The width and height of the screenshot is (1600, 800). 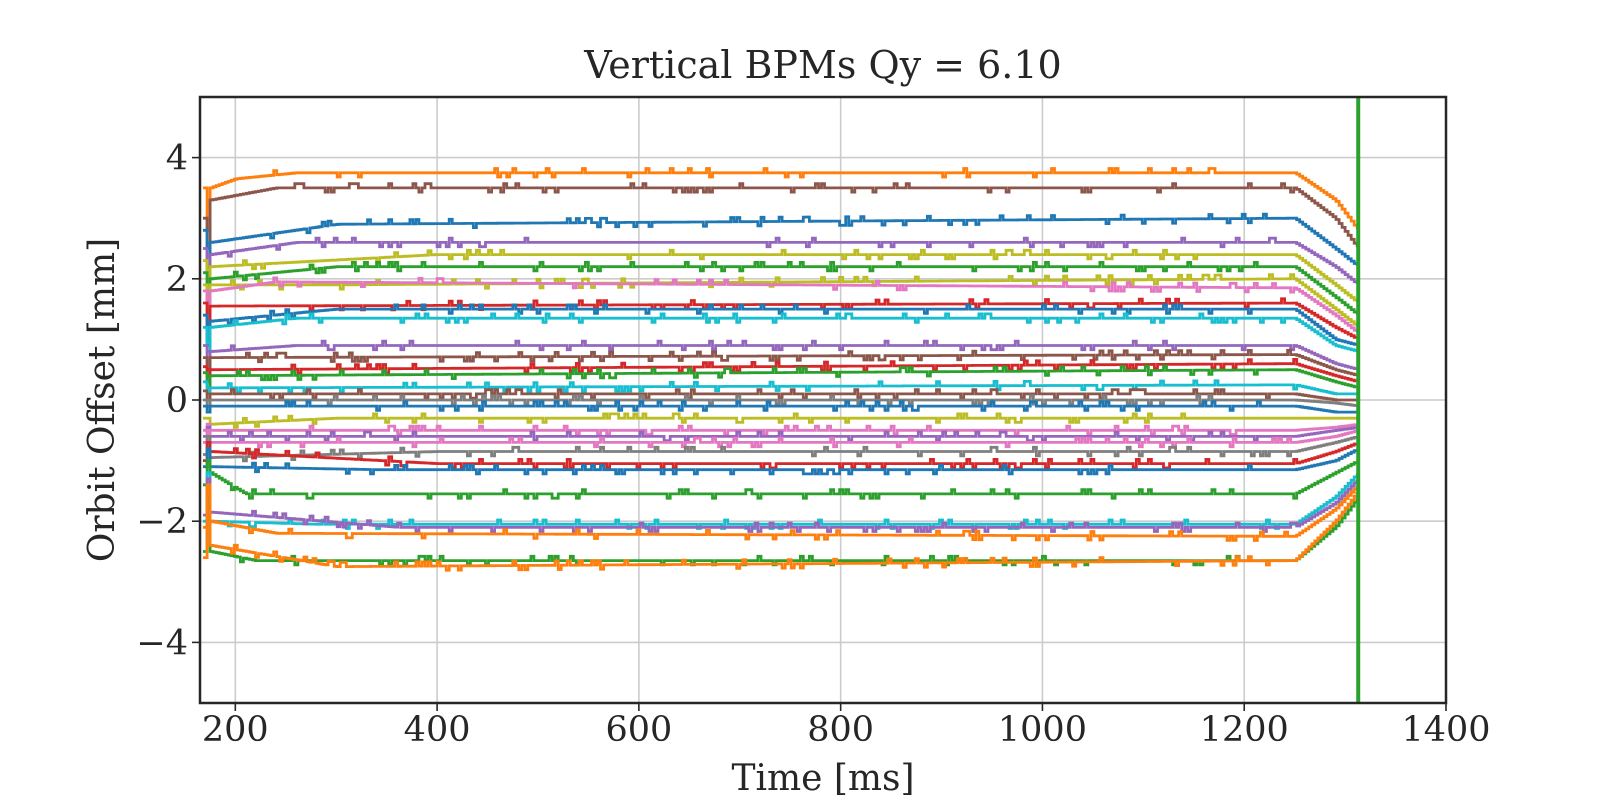 I want to click on x-tick-label: 400, so click(x=437, y=730).